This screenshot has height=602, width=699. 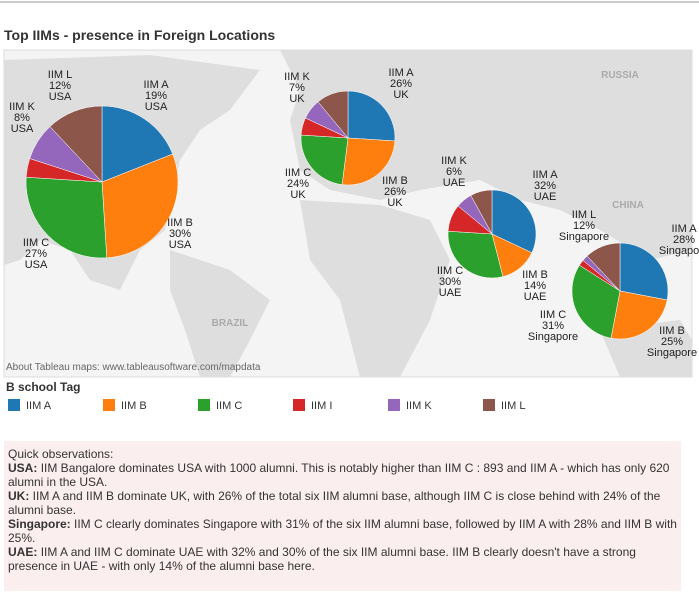 I want to click on observations-heading: Quick observations:, so click(x=61, y=454).